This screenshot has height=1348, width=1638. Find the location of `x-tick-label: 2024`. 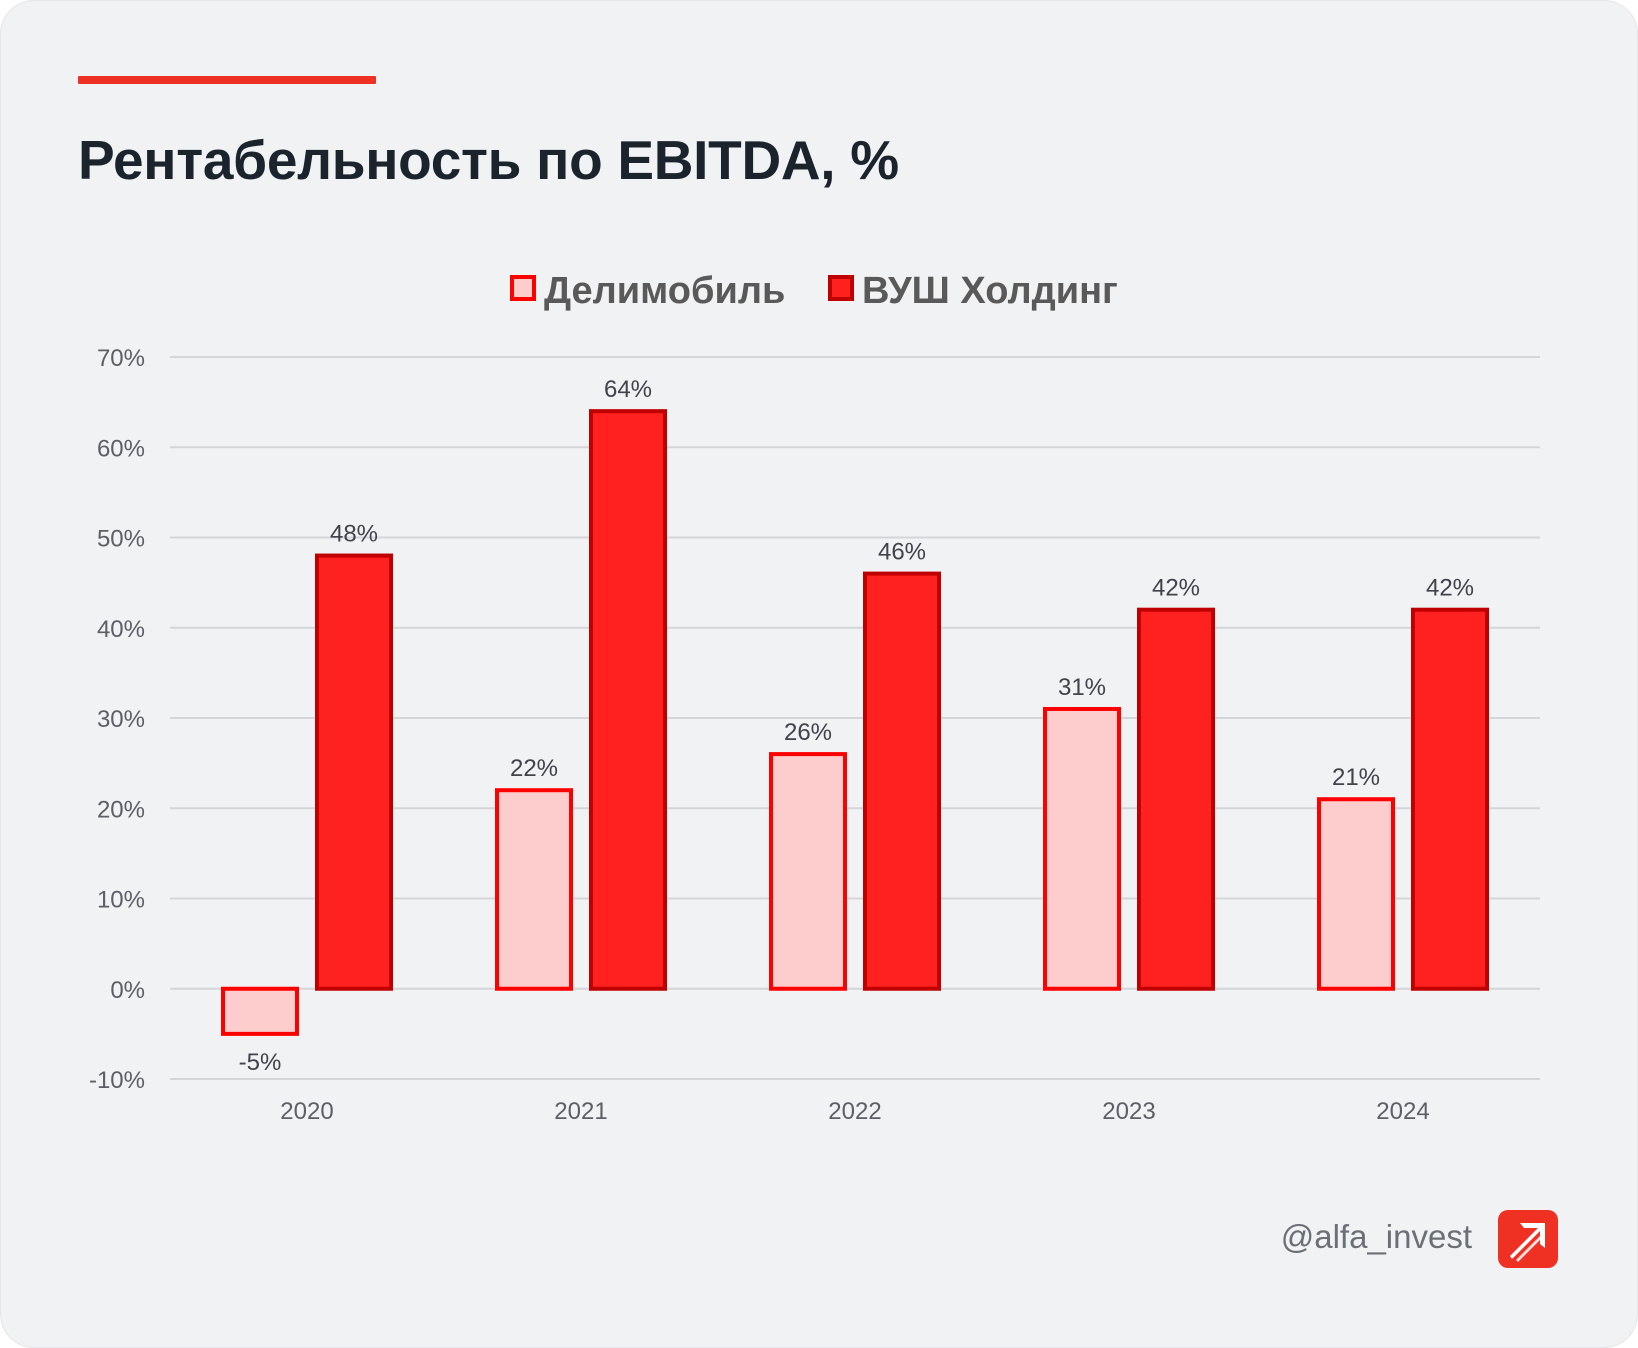

x-tick-label: 2024 is located at coordinates (1402, 1111).